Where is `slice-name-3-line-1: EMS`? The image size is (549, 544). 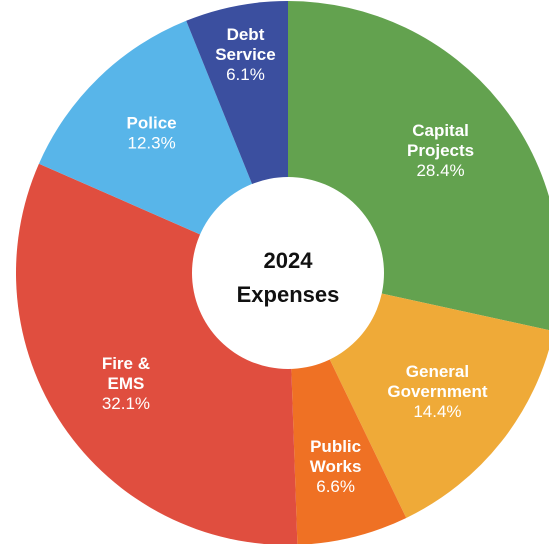
slice-name-3-line-1: EMS is located at coordinates (125, 383).